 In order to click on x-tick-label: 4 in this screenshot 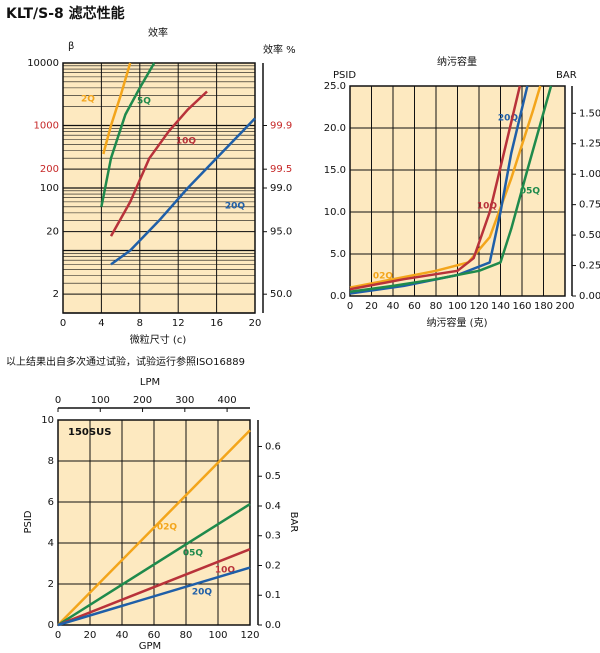, I will do `click(101, 323)`.